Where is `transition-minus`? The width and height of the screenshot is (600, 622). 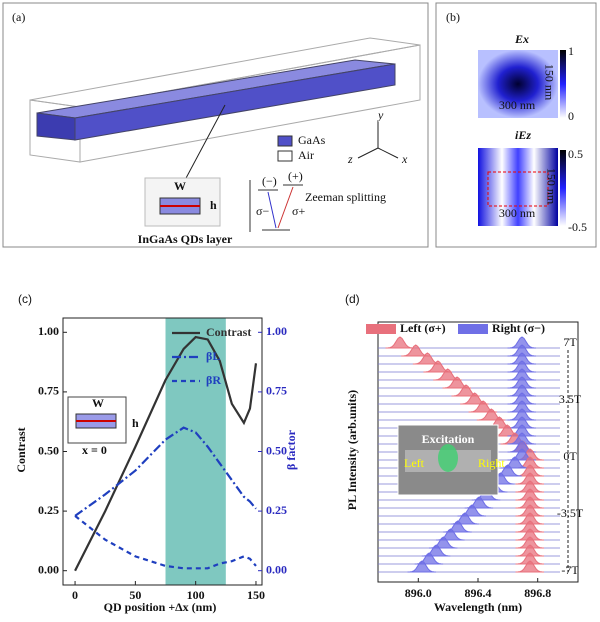 transition-minus is located at coordinates (272, 210).